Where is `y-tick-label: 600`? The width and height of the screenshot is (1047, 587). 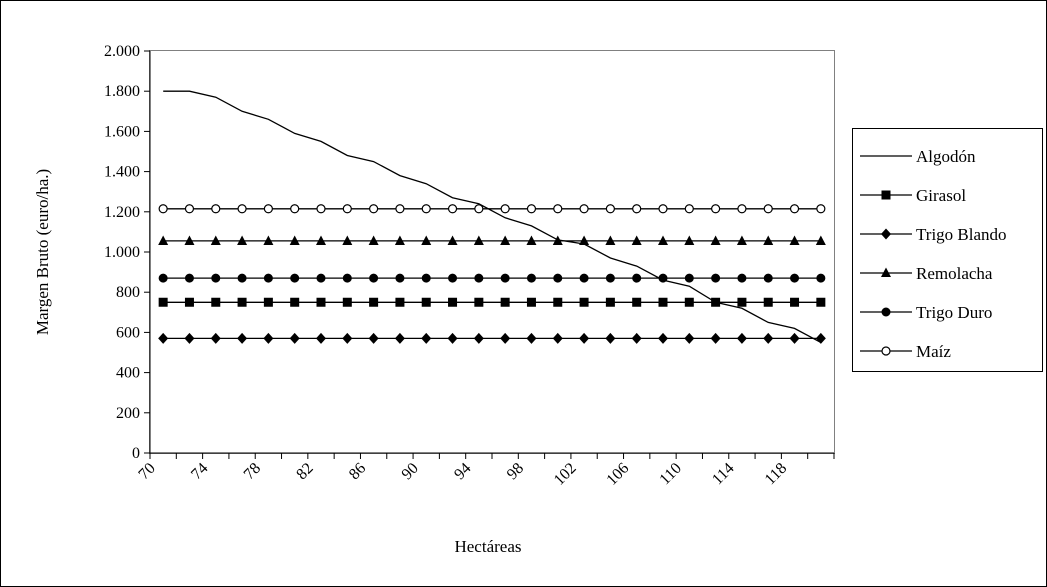 y-tick-label: 600 is located at coordinates (128, 332).